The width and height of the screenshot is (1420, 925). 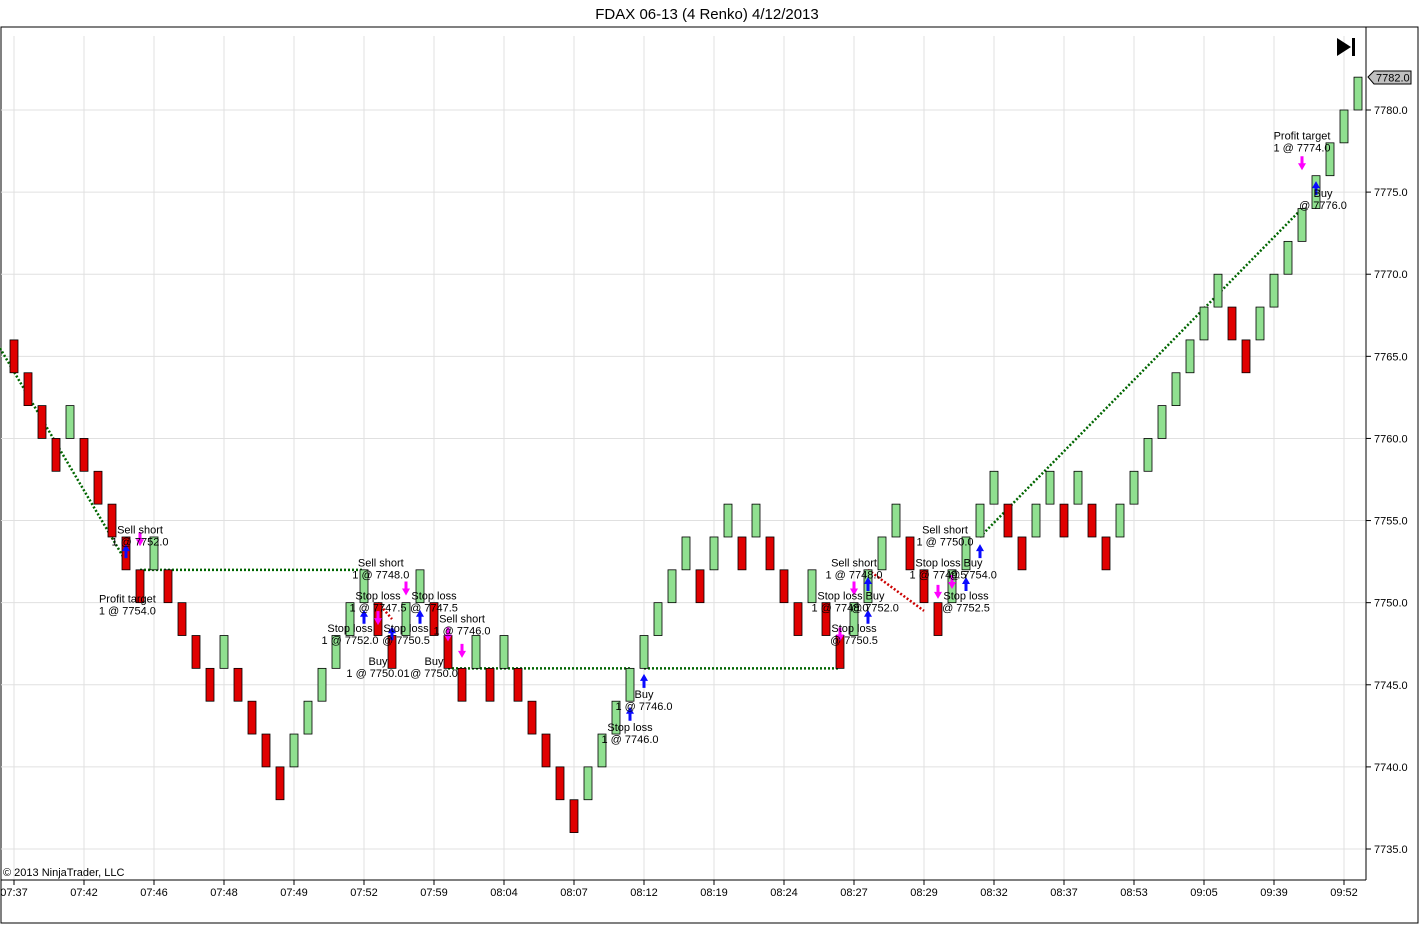 I want to click on y-tick-label: 7780.0, so click(x=1391, y=111).